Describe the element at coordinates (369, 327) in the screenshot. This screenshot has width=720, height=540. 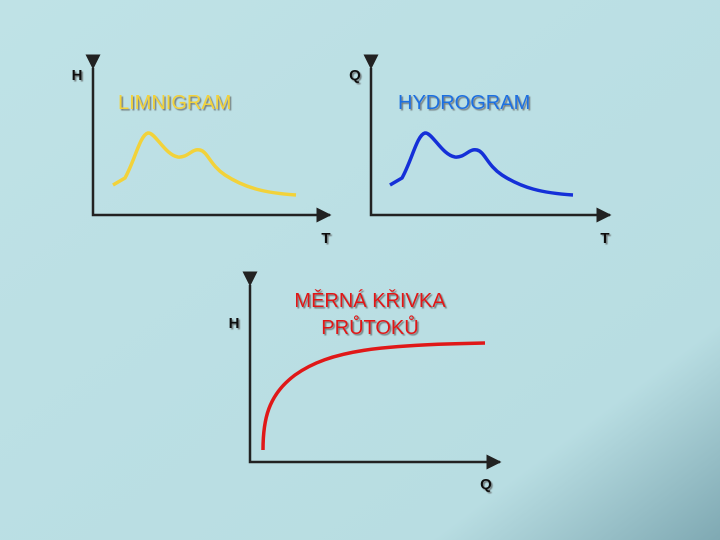
I see `plot-title: PRŮTOKŮ` at that location.